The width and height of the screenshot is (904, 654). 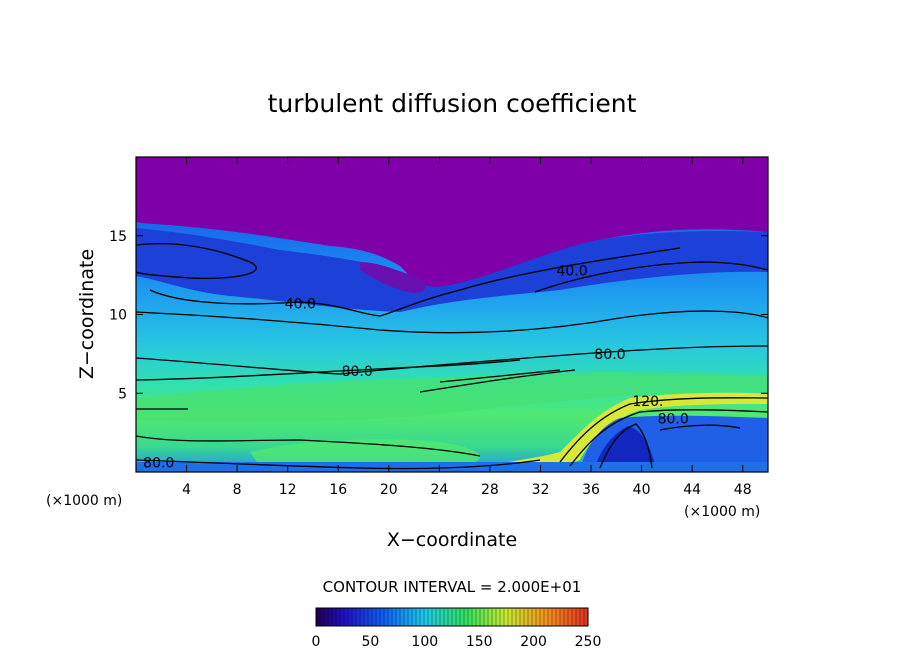 I want to click on y-tick-label: 15, so click(x=118, y=237).